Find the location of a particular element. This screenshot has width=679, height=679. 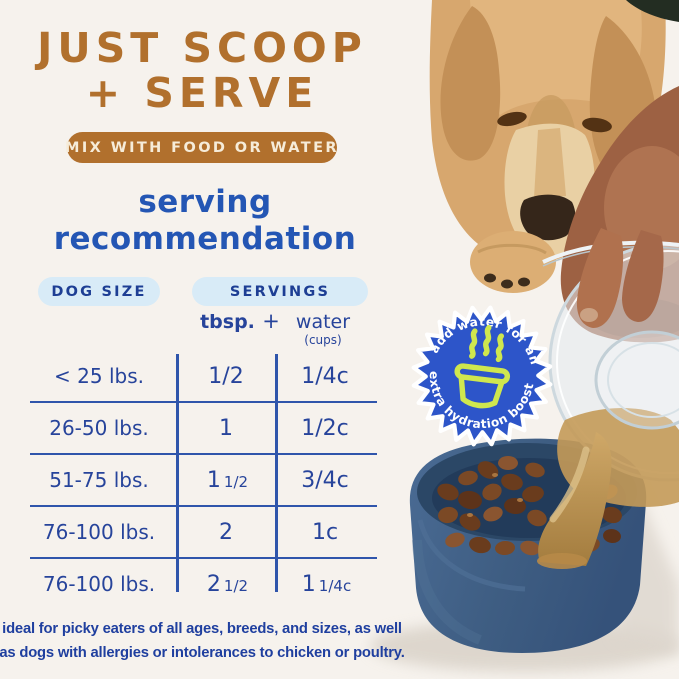

table-row: 76-100 lbs. 2 1/2 1 1/4c is located at coordinates (203, 583).